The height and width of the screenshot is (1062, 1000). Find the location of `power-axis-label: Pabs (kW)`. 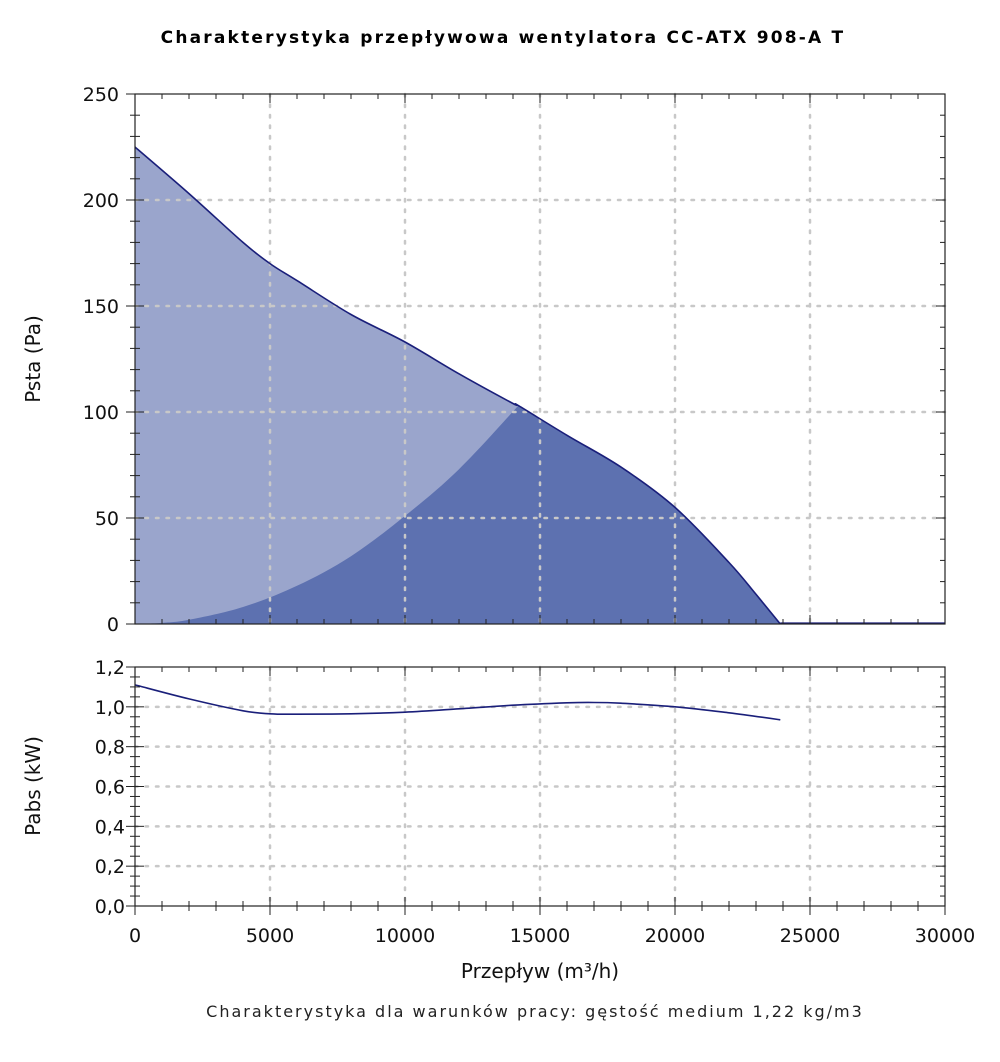

power-axis-label: Pabs (kW) is located at coordinates (33, 786).